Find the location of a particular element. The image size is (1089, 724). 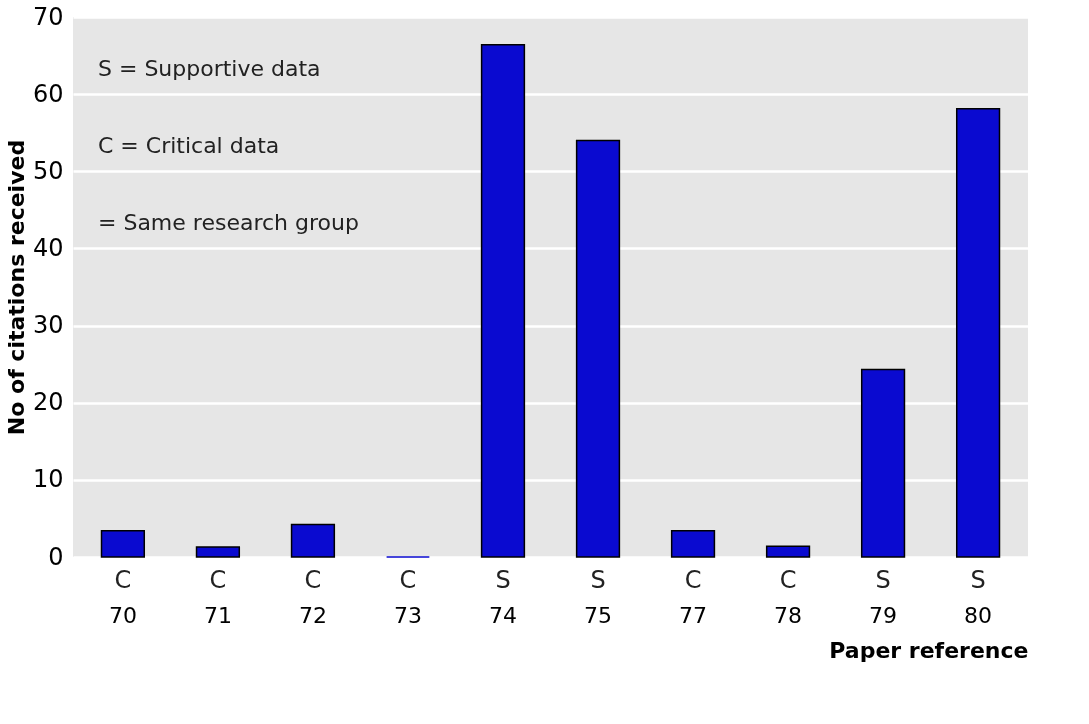

y-tick-label: 20 is located at coordinates (48, 402).